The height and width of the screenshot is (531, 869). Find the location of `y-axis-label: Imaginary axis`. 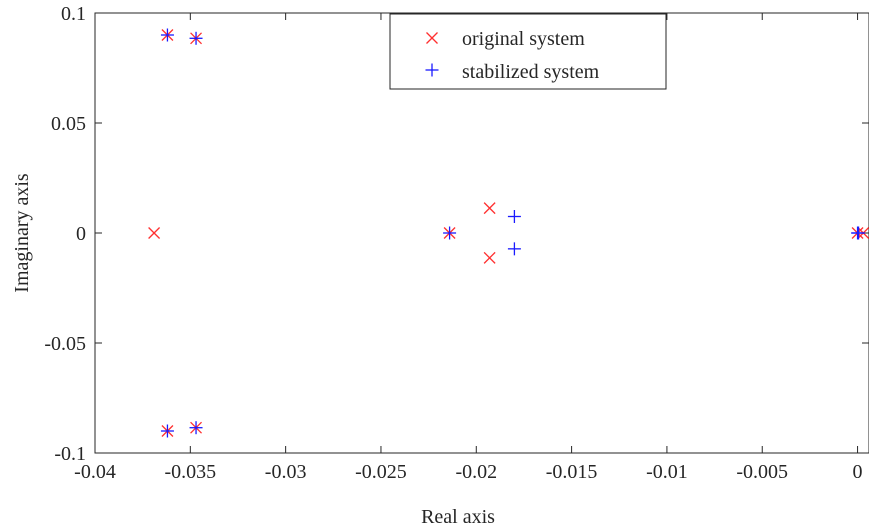

y-axis-label: Imaginary axis is located at coordinates (22, 233).